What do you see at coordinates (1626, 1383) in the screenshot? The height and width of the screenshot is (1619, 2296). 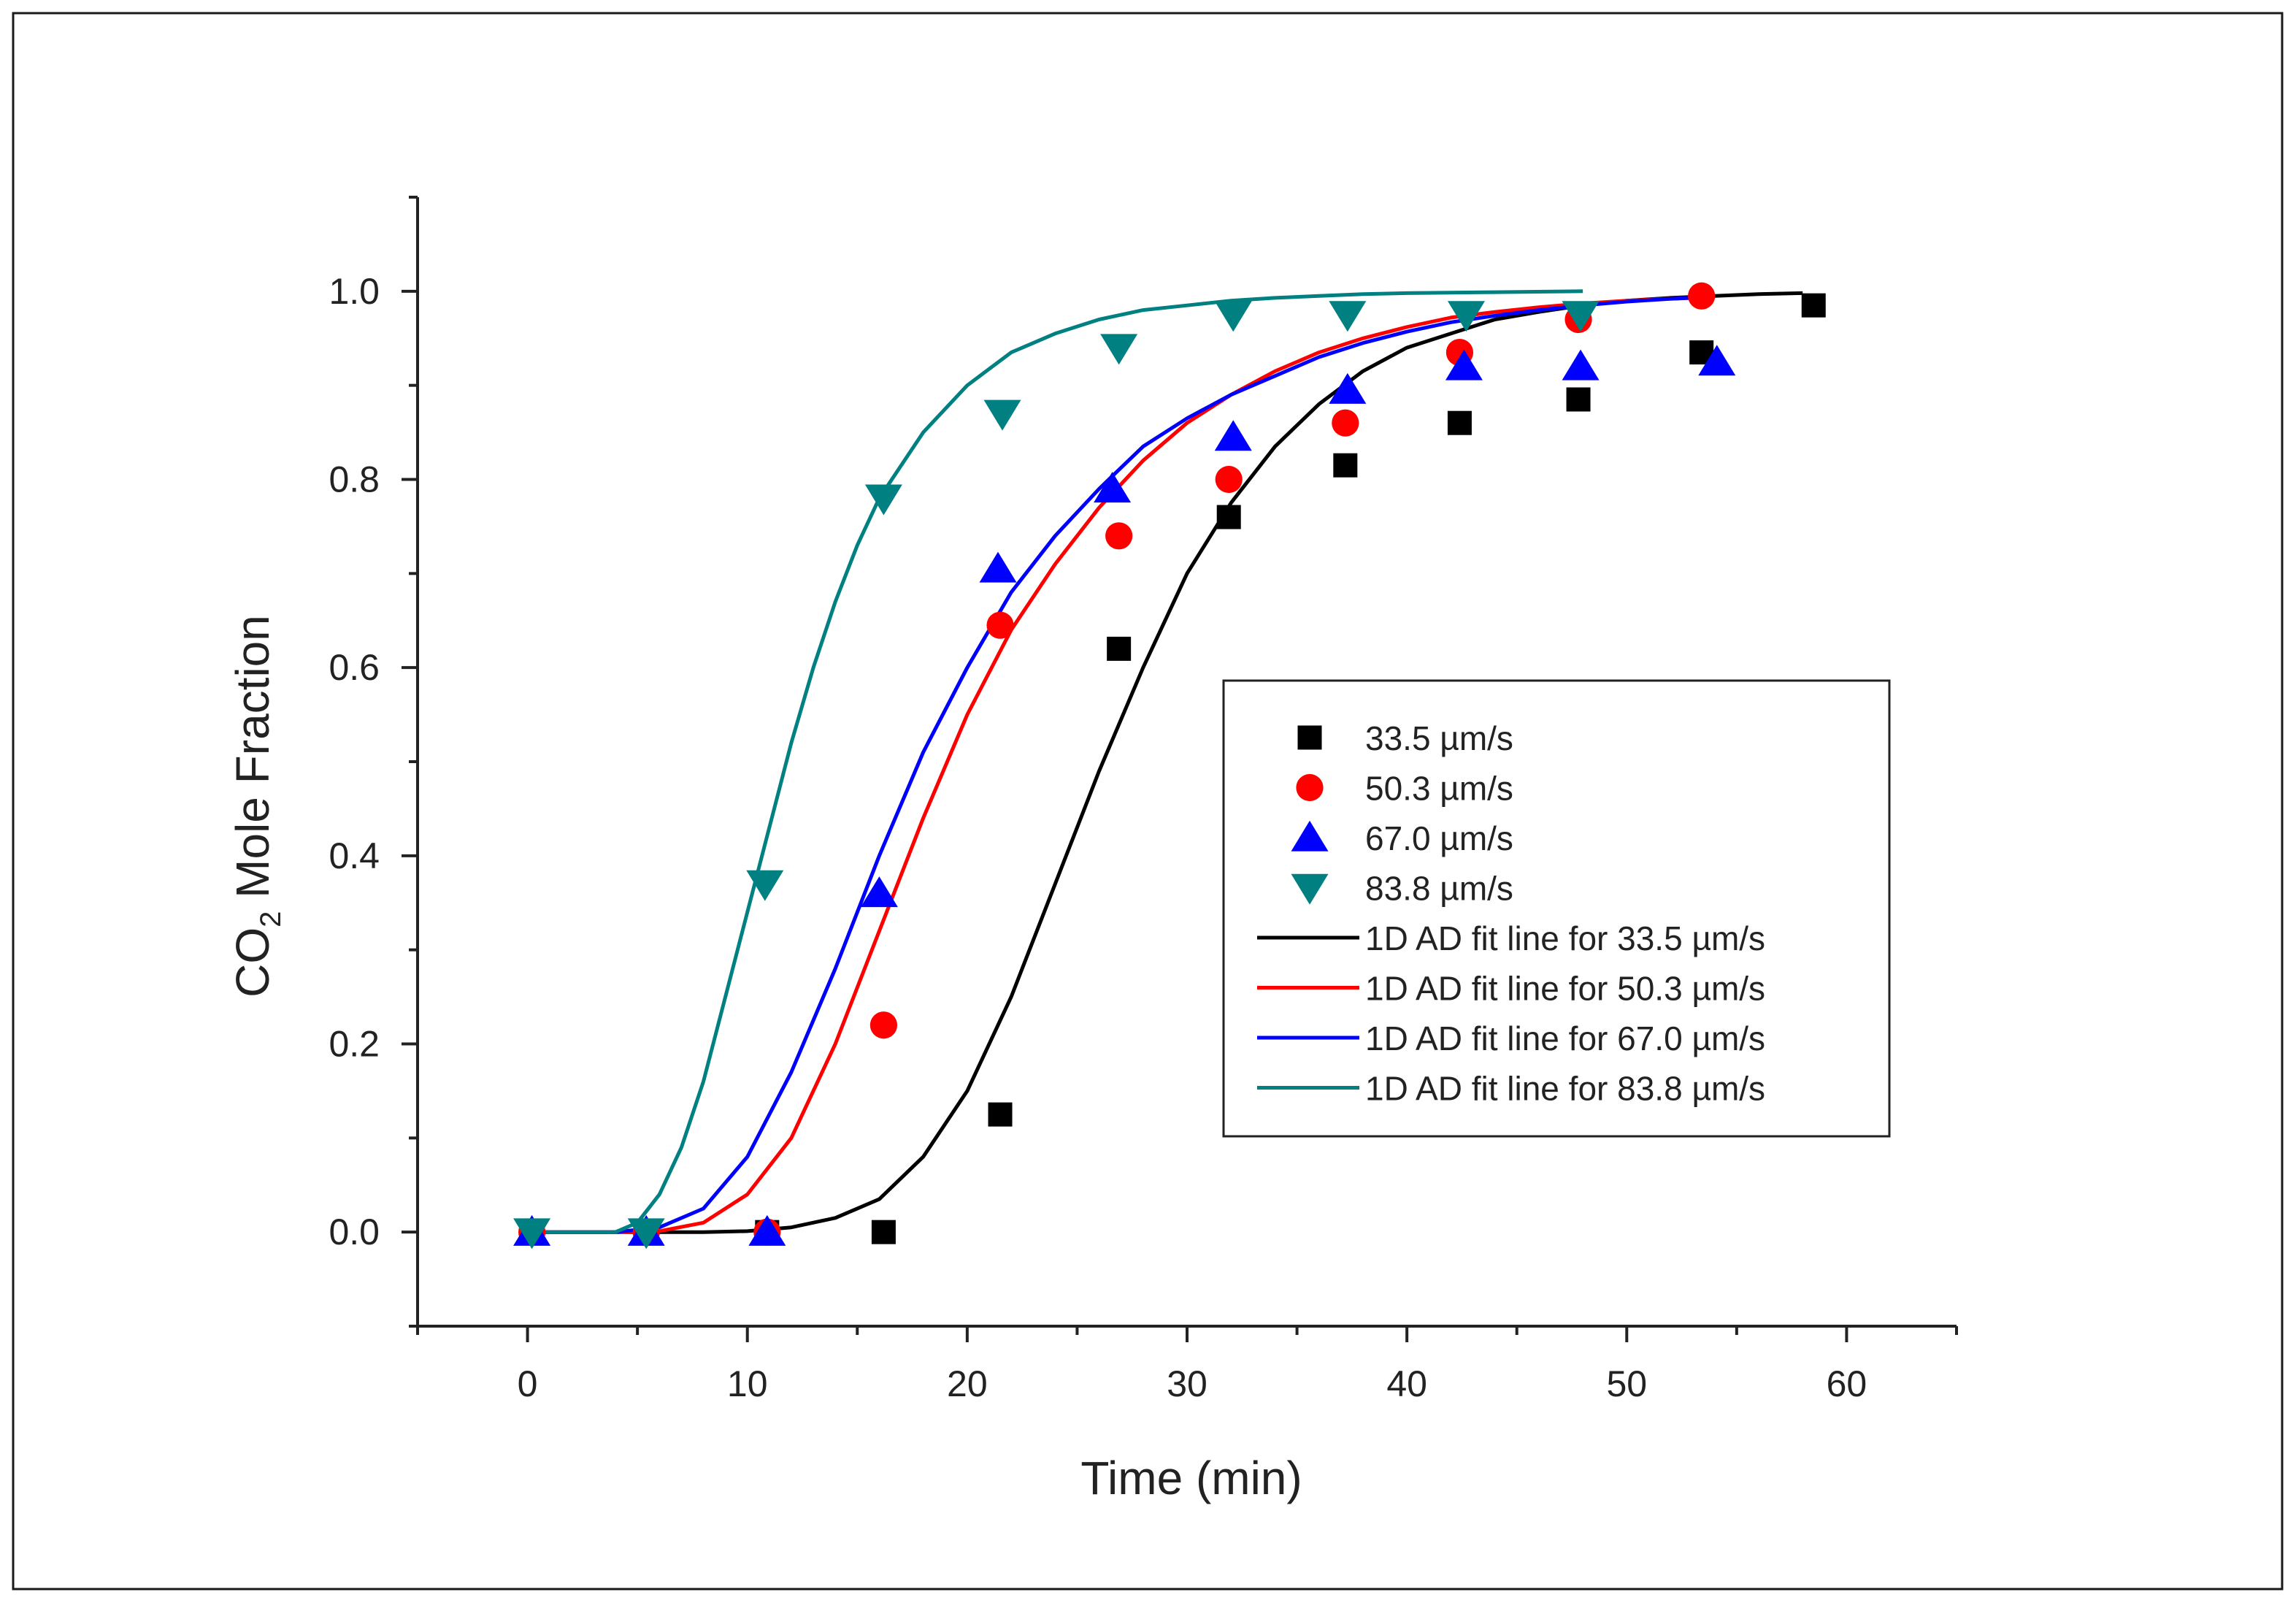 I see `x-tick-label: 50` at bounding box center [1626, 1383].